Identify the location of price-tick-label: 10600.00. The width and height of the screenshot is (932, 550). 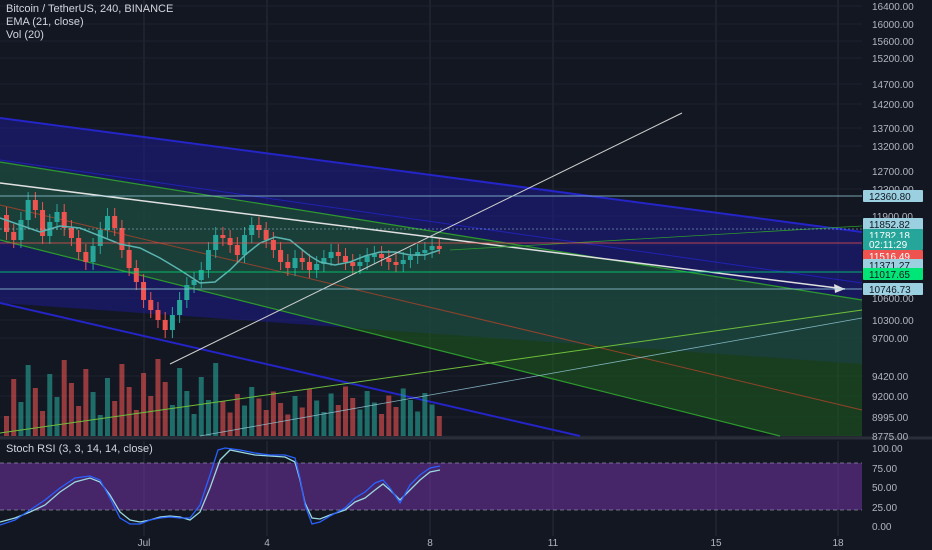
(893, 299).